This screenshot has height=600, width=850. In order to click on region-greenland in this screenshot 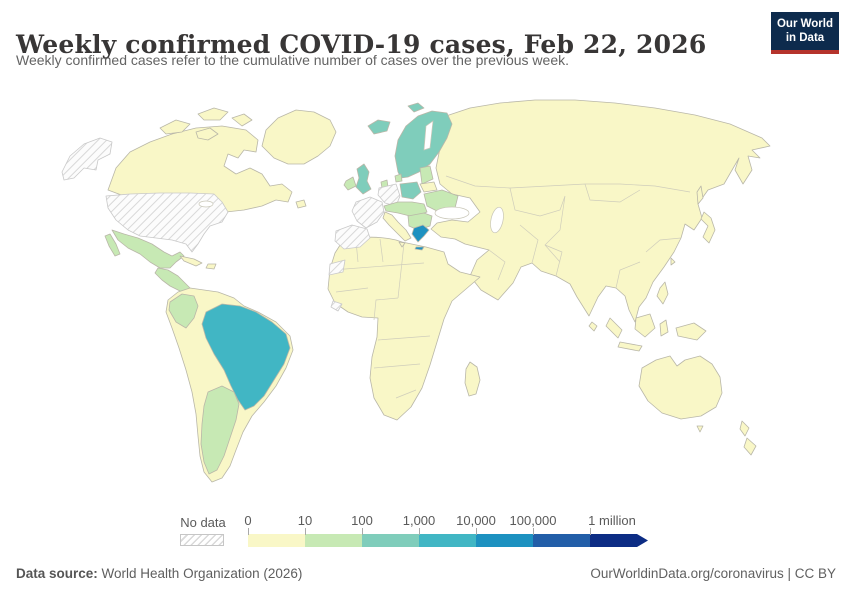, I will do `click(299, 137)`.